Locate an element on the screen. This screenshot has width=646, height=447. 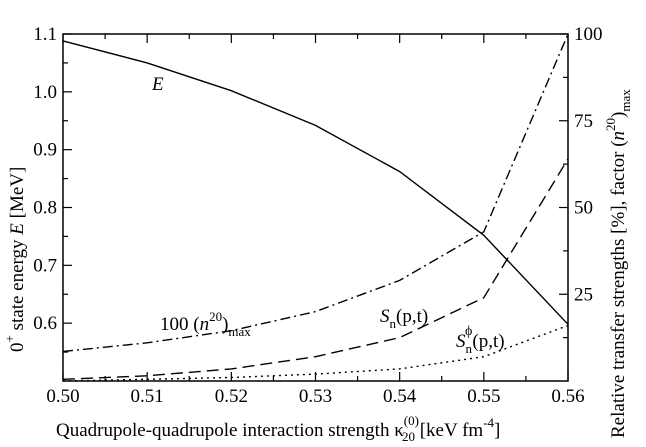
y-right-tick-label: 100 is located at coordinates (588, 34).